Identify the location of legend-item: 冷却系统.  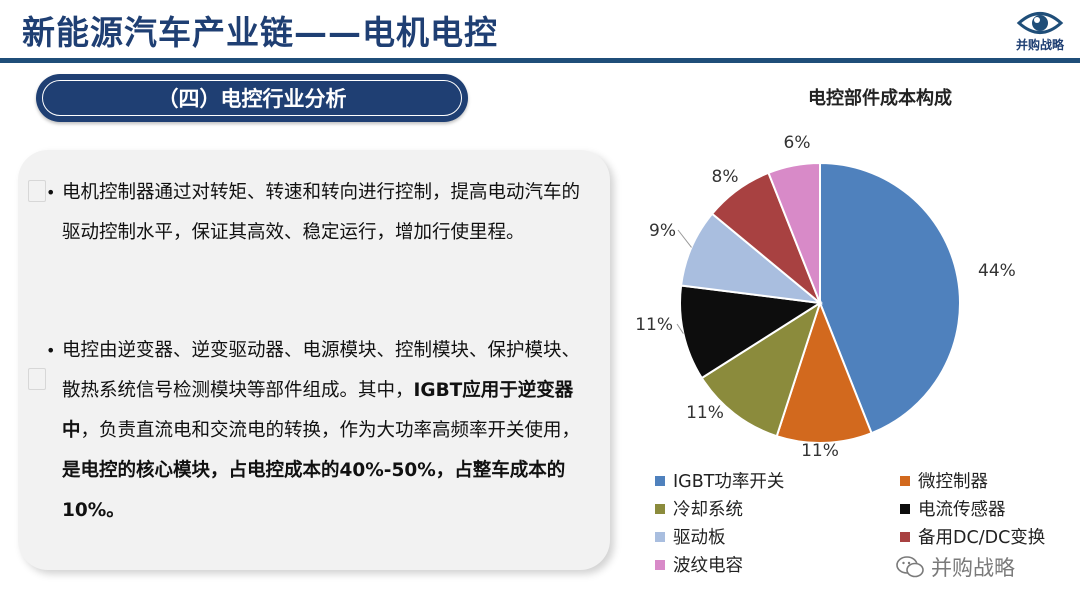
(699, 508).